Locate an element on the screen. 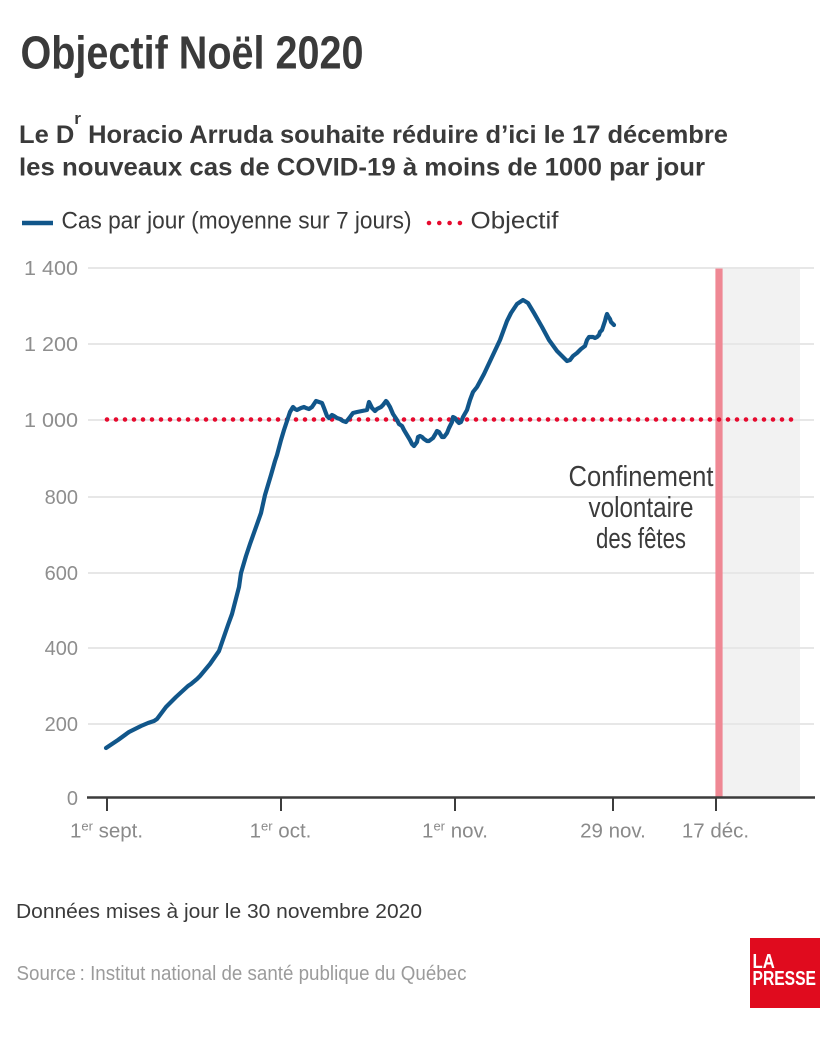 The image size is (840, 1040). svg-text: 1er oct. is located at coordinates (281, 831).